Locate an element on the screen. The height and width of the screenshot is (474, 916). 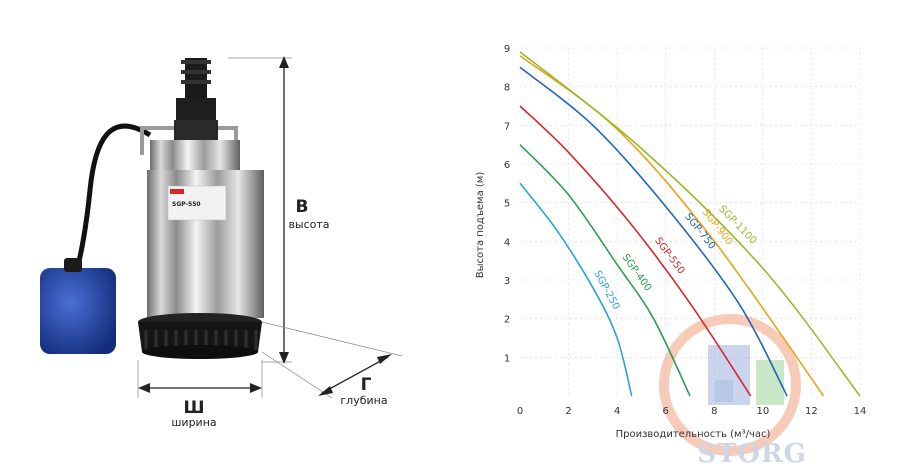
height-word: высота is located at coordinates (308, 224).